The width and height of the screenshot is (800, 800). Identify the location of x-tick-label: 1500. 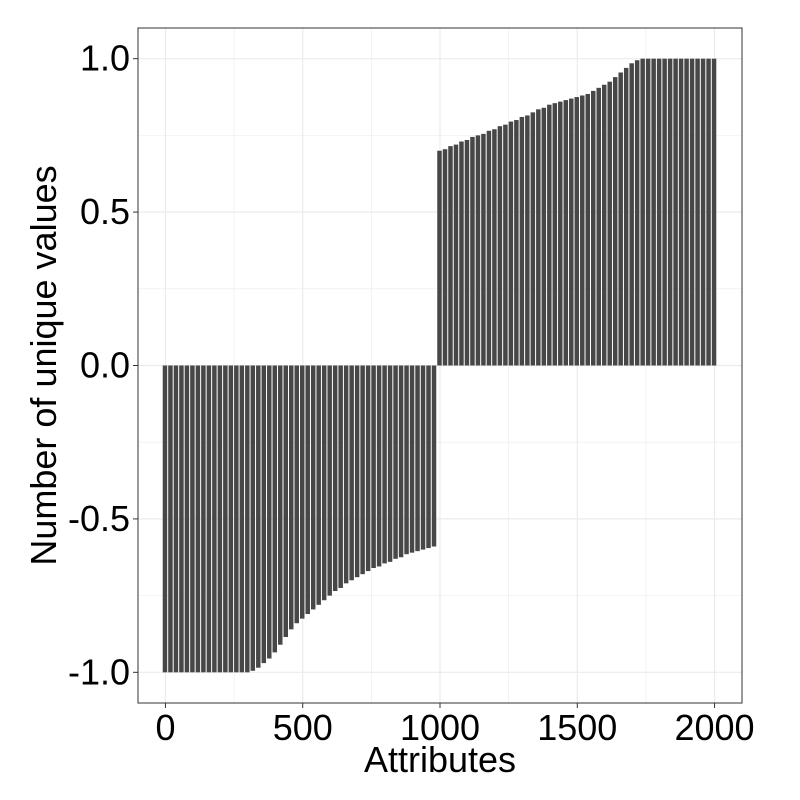
(577, 727).